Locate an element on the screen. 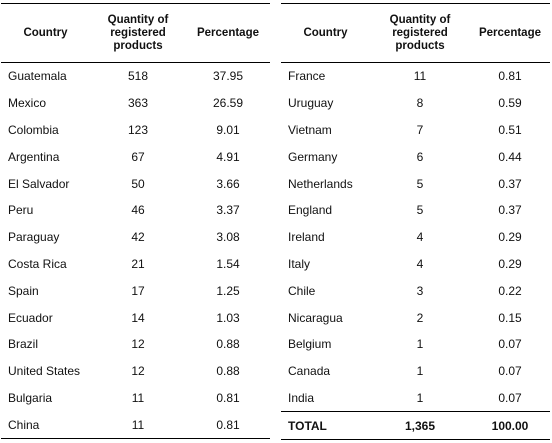 Image resolution: width=552 pixels, height=443 pixels. quantity-cell: 3 is located at coordinates (420, 290).